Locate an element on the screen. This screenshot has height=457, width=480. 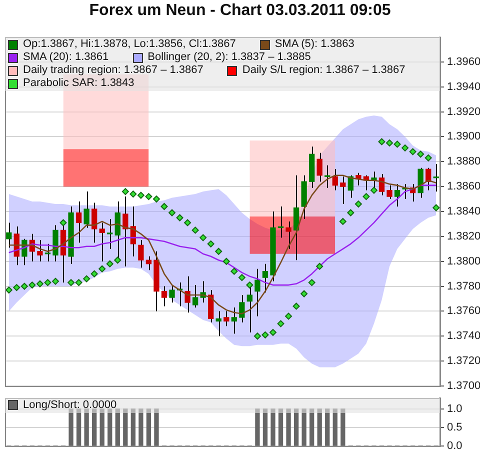
y-tick-label: 1.3780 is located at coordinates (463, 286).